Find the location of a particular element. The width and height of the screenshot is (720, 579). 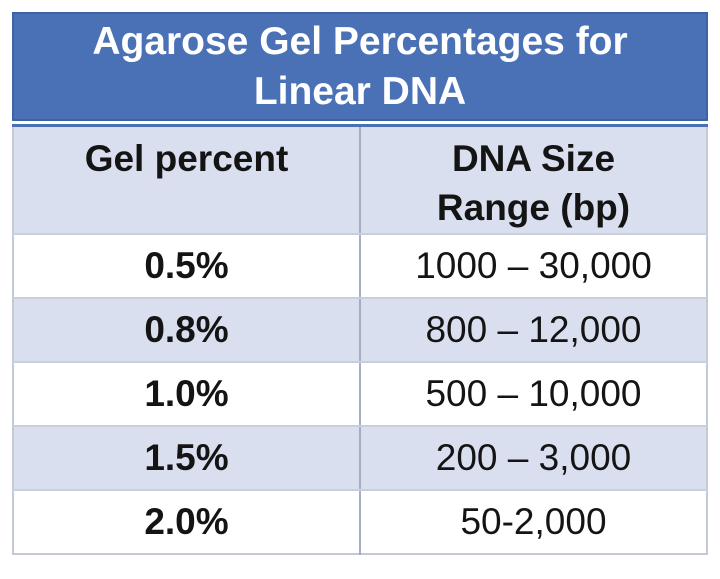

table-row: 1.0% 500 – 10,000 is located at coordinates (360, 394).